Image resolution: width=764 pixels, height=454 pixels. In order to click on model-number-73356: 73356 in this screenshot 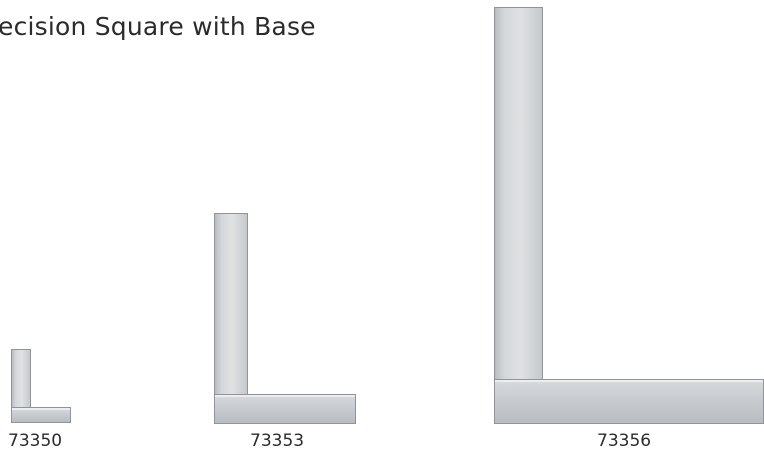, I will do `click(624, 441)`.